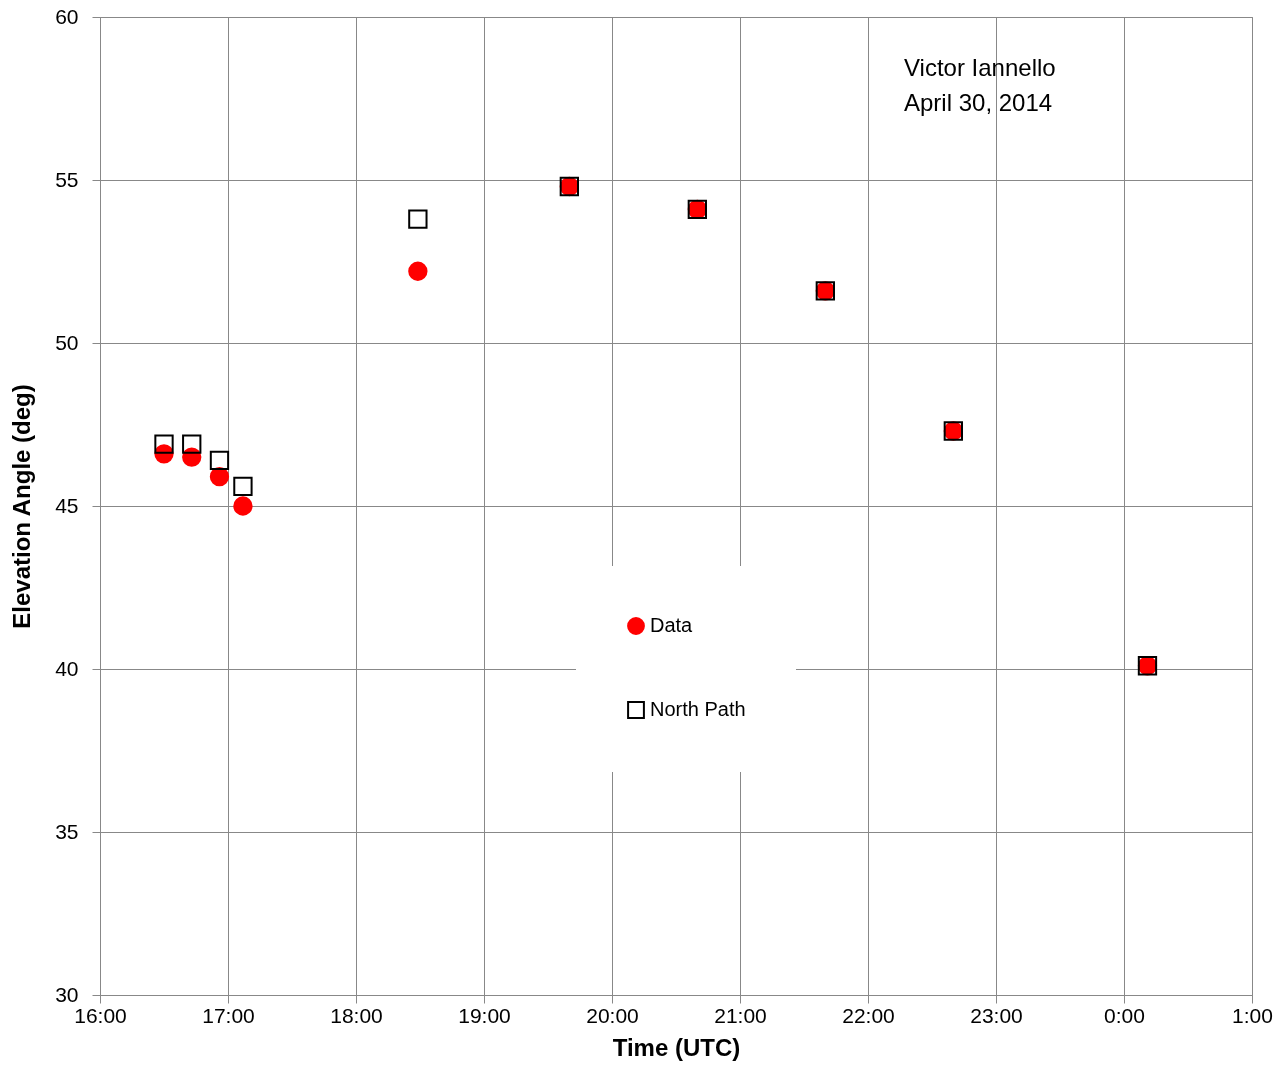 The width and height of the screenshot is (1282, 1091). What do you see at coordinates (868, 1015) in the screenshot?
I see `x-tick-label: 22:00` at bounding box center [868, 1015].